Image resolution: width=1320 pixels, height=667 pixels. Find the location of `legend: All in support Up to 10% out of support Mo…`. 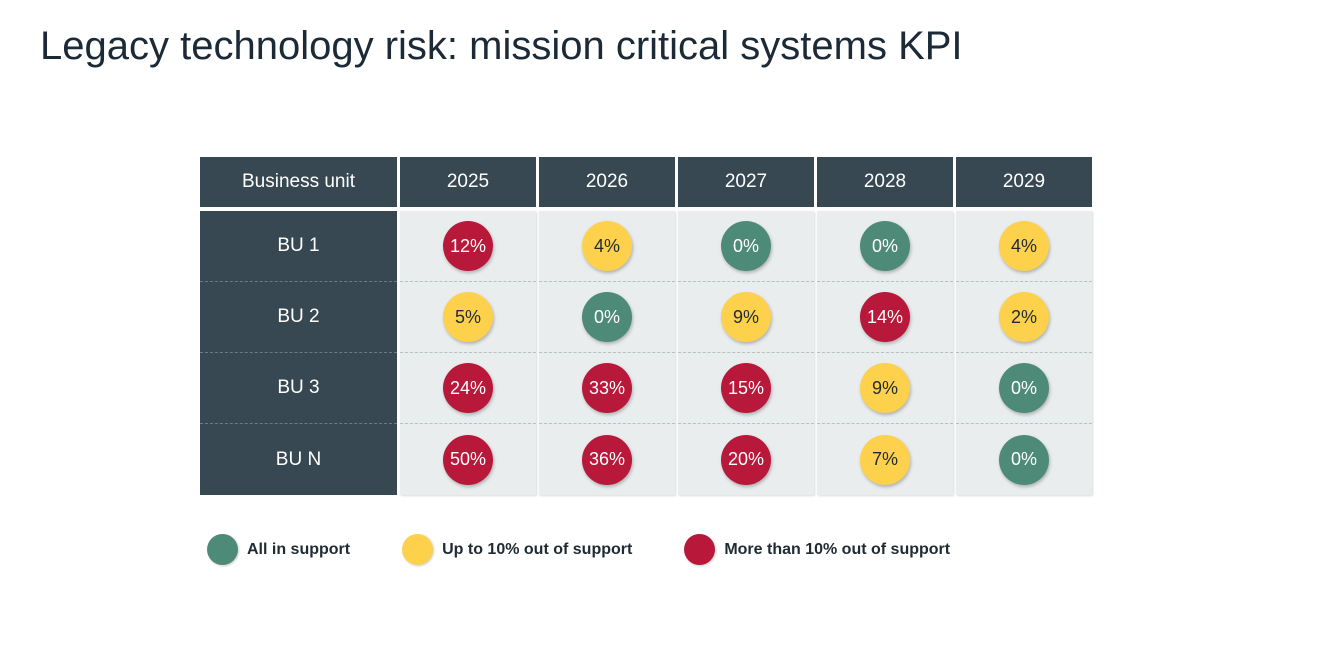

legend: All in support Up to 10% out of support Mo… is located at coordinates (604, 549).